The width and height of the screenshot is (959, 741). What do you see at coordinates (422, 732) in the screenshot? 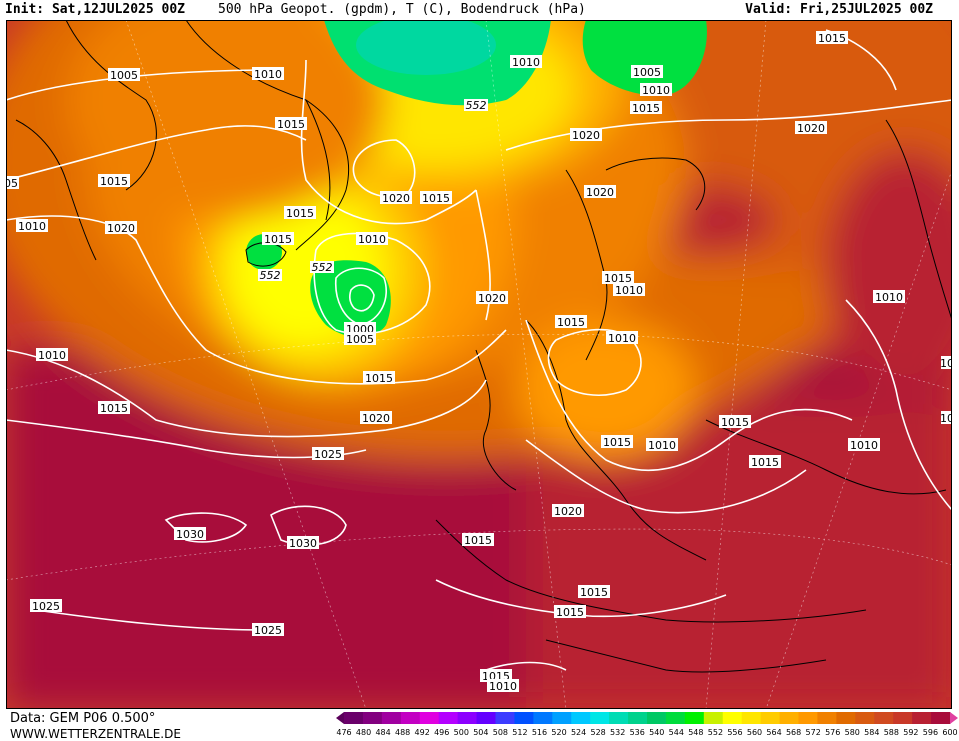
I see `colorbar-tick-label: 492` at bounding box center [422, 732].